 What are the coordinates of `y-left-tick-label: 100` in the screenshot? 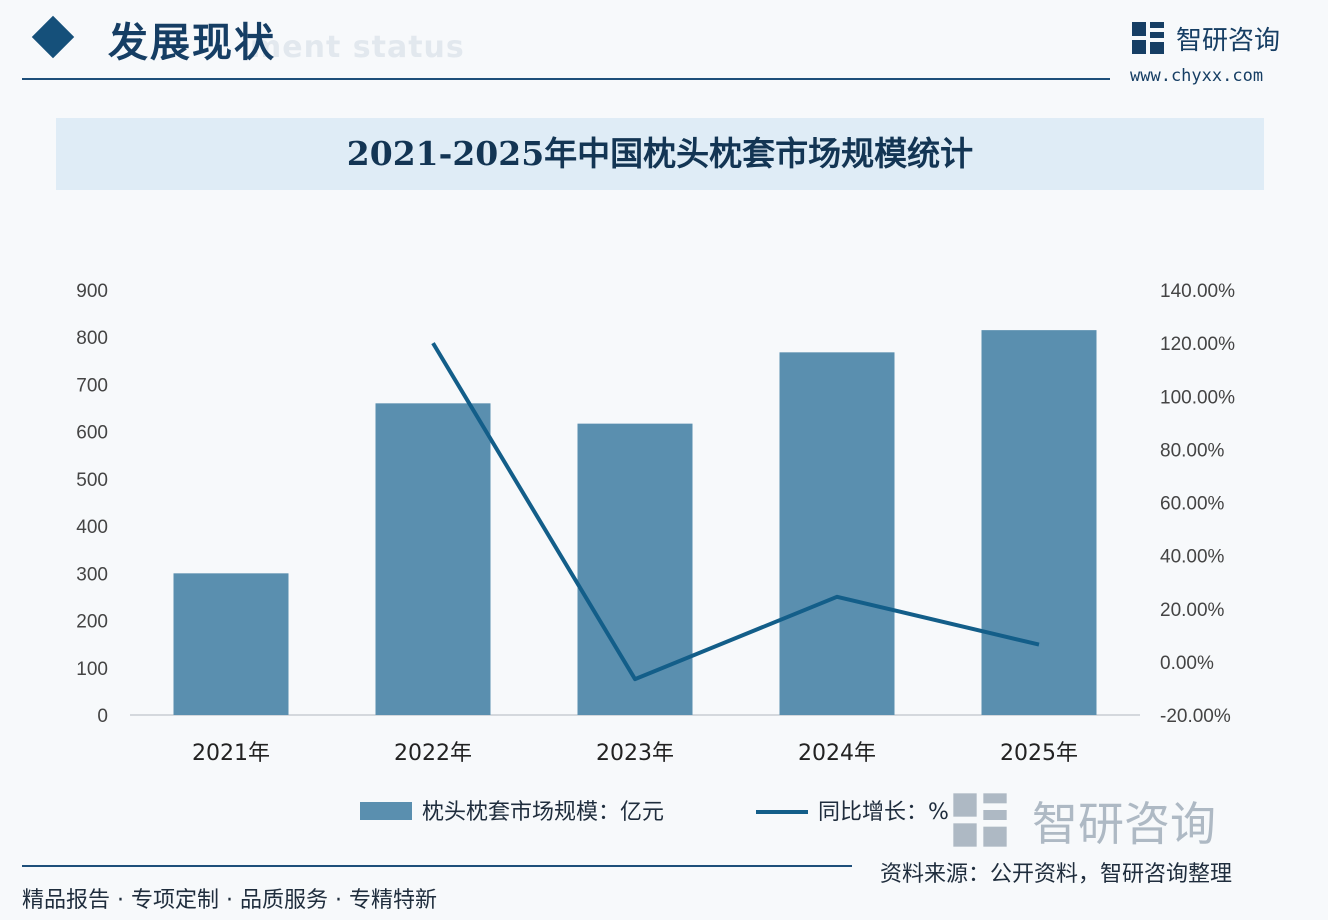 It's located at (92, 669).